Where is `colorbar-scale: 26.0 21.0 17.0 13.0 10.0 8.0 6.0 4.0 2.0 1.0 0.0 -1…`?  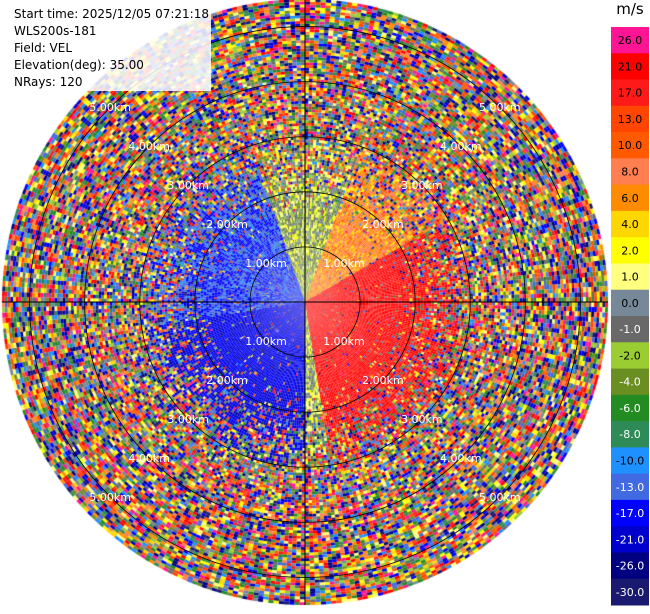
colorbar-scale: 26.0 21.0 17.0 13.0 10.0 8.0 6.0 4.0 2.0 1.0 0.0 -1… is located at coordinates (630, 316).